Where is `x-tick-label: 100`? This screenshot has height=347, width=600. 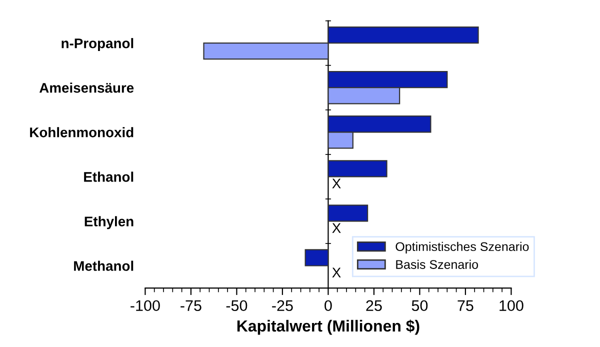
x-tick-label: 100 is located at coordinates (512, 306).